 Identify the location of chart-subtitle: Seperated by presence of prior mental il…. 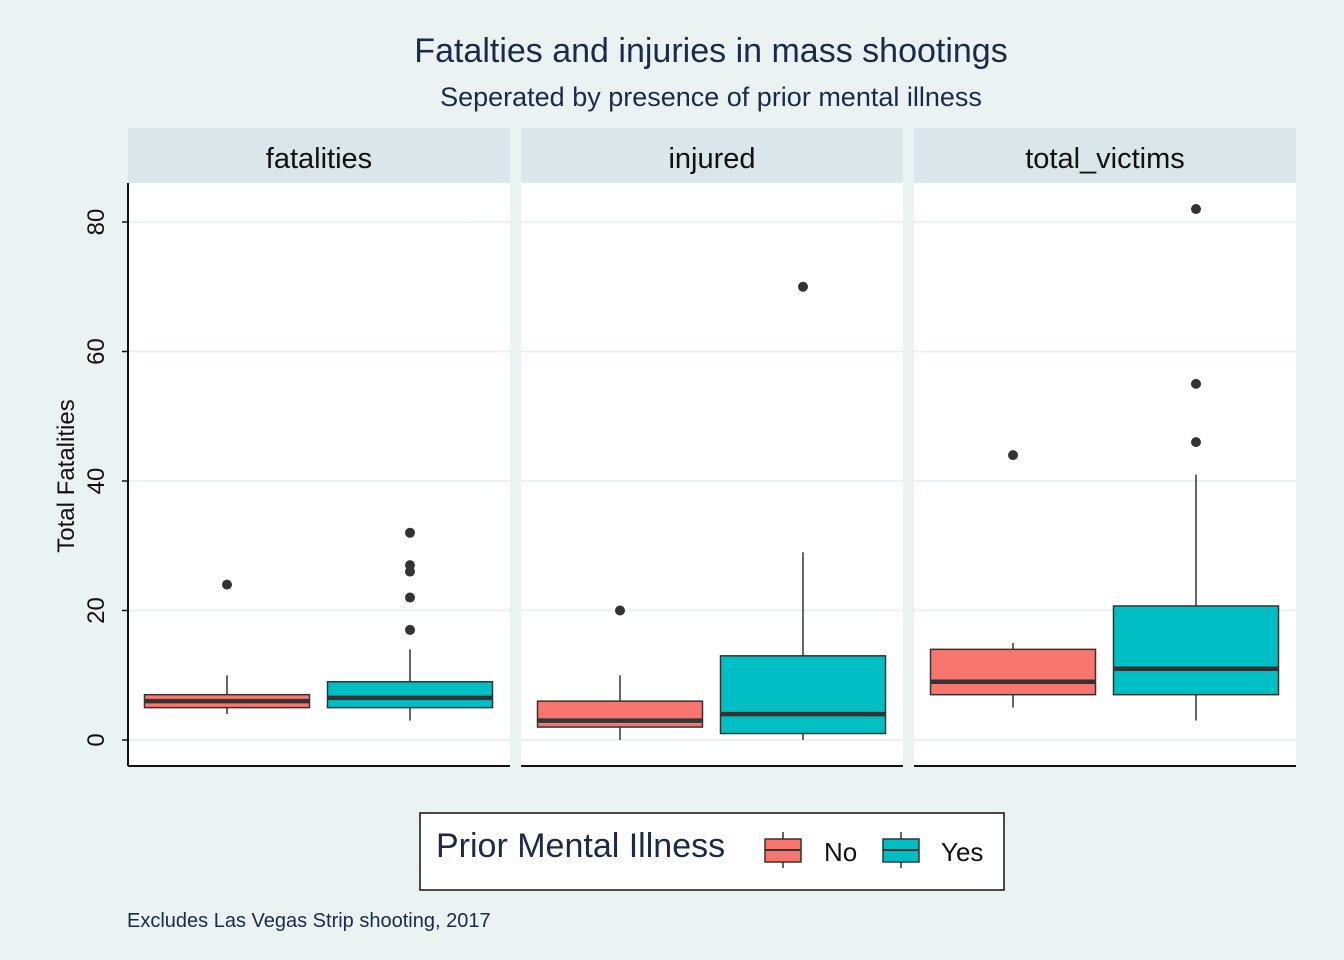
(711, 97).